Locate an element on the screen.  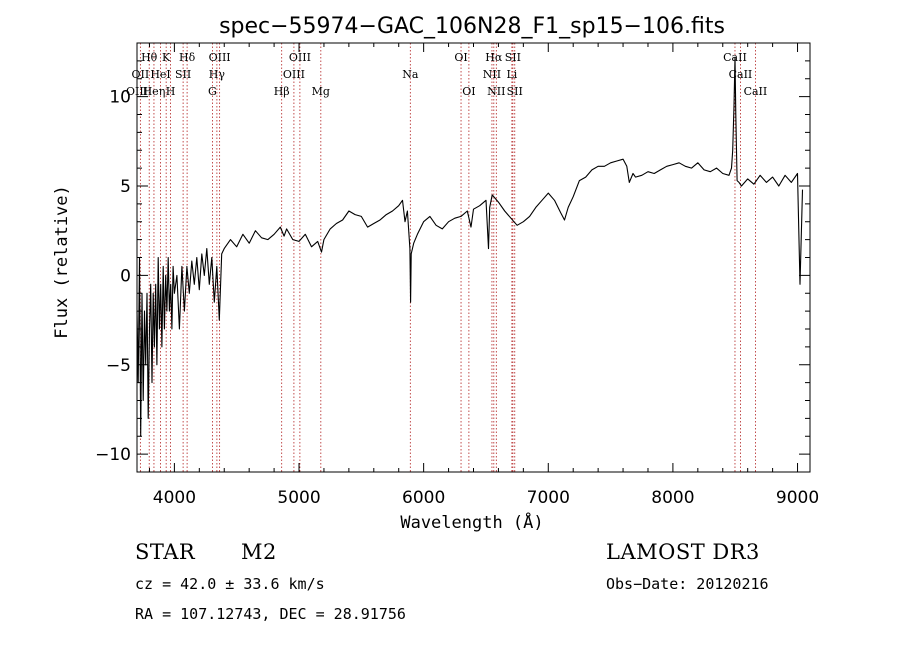
coordinates: RA = 107.12743, DEC = 28.91756 is located at coordinates (270, 614).